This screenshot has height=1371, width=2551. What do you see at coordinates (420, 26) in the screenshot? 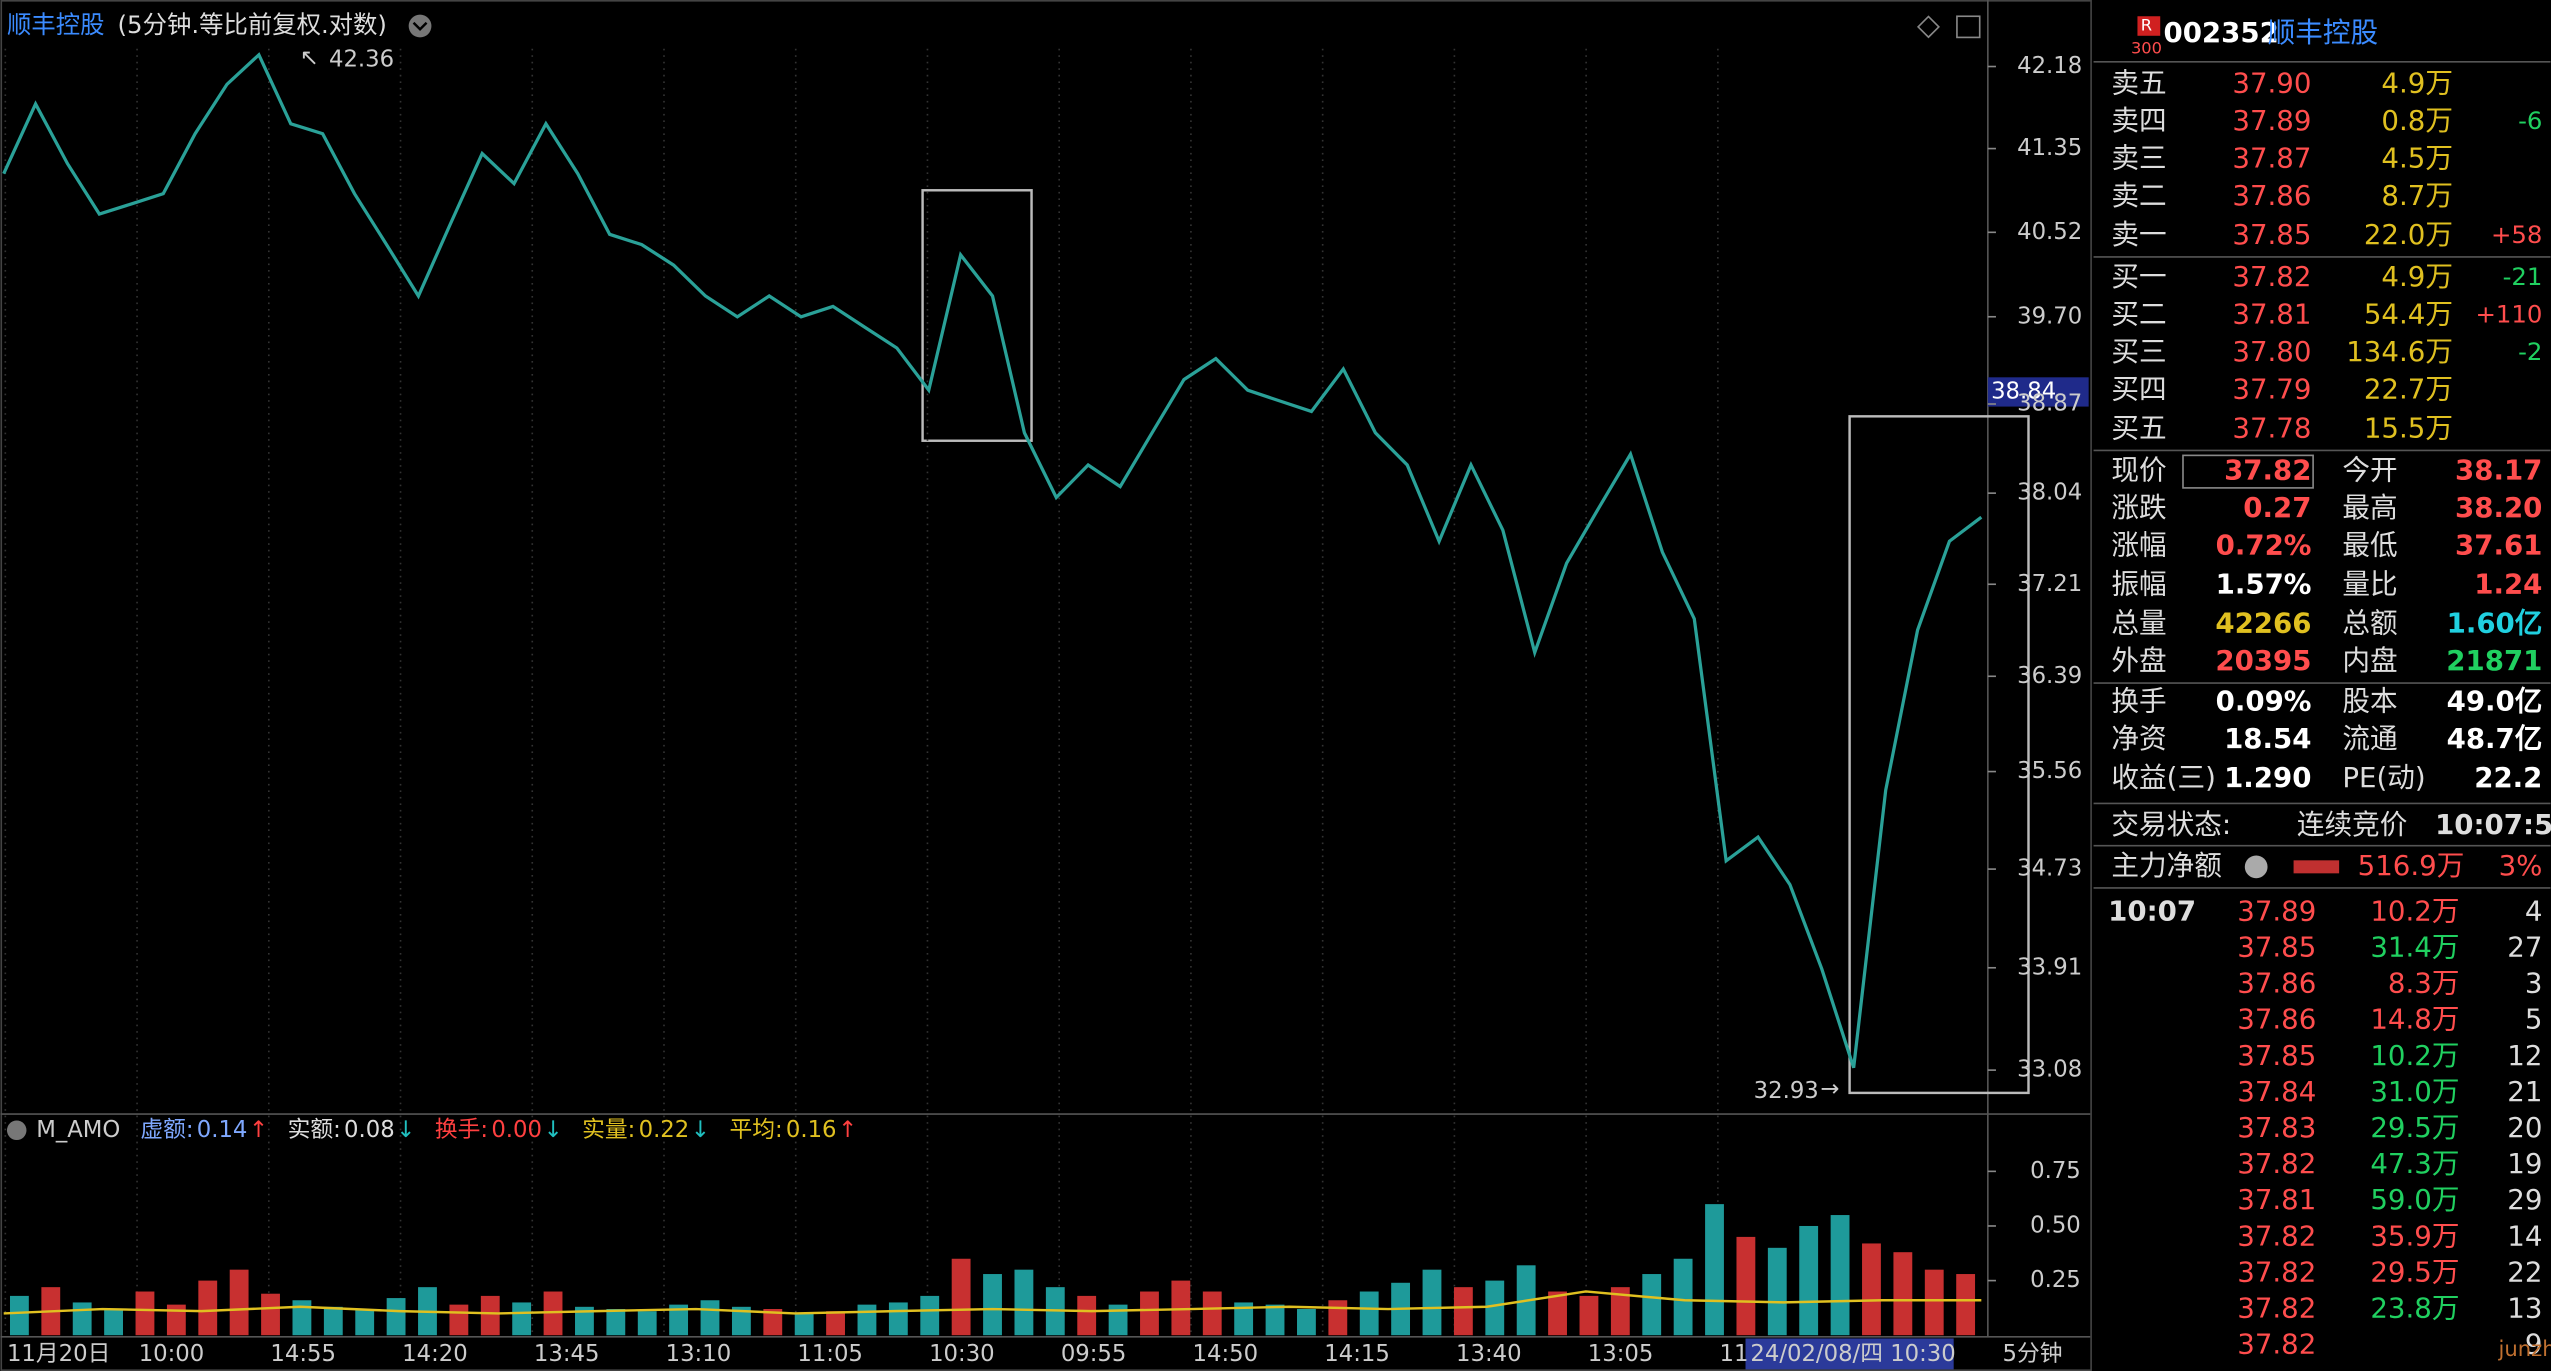
I see `dropdown-button` at bounding box center [420, 26].